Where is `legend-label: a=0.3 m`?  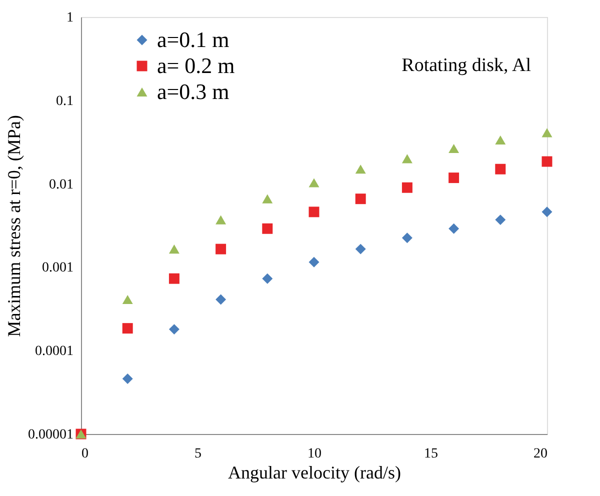 legend-label: a=0.3 m is located at coordinates (193, 91).